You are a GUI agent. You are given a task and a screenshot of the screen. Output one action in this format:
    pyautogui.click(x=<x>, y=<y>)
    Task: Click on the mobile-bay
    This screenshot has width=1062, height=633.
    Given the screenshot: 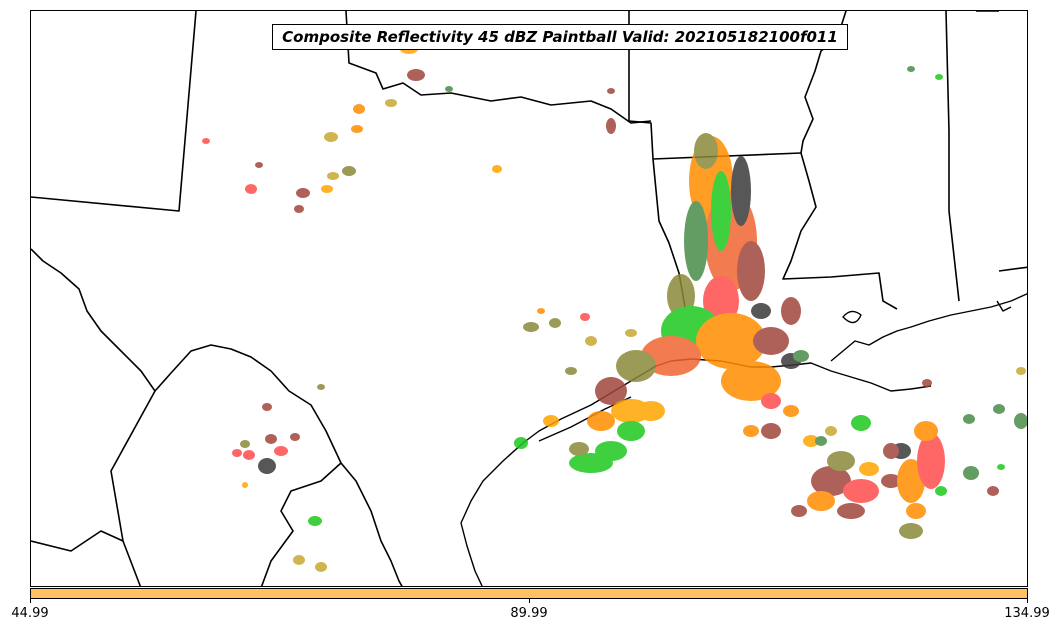 What is the action you would take?
    pyautogui.click(x=1004, y=306)
    